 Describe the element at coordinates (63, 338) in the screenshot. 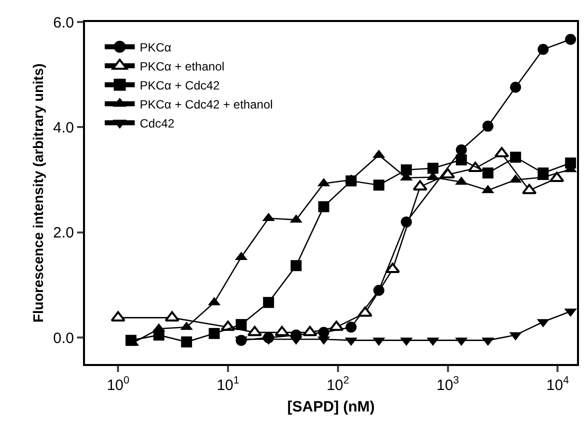

I see `y-tick-label: 0.0` at that location.